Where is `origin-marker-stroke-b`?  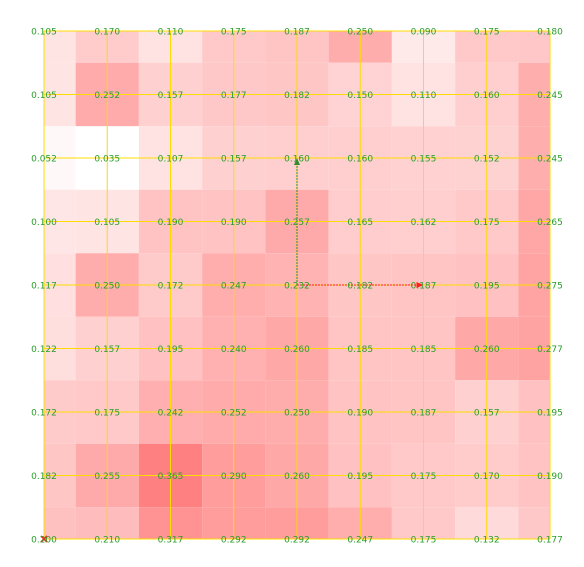
origin-marker-stroke-b is located at coordinates (44, 539).